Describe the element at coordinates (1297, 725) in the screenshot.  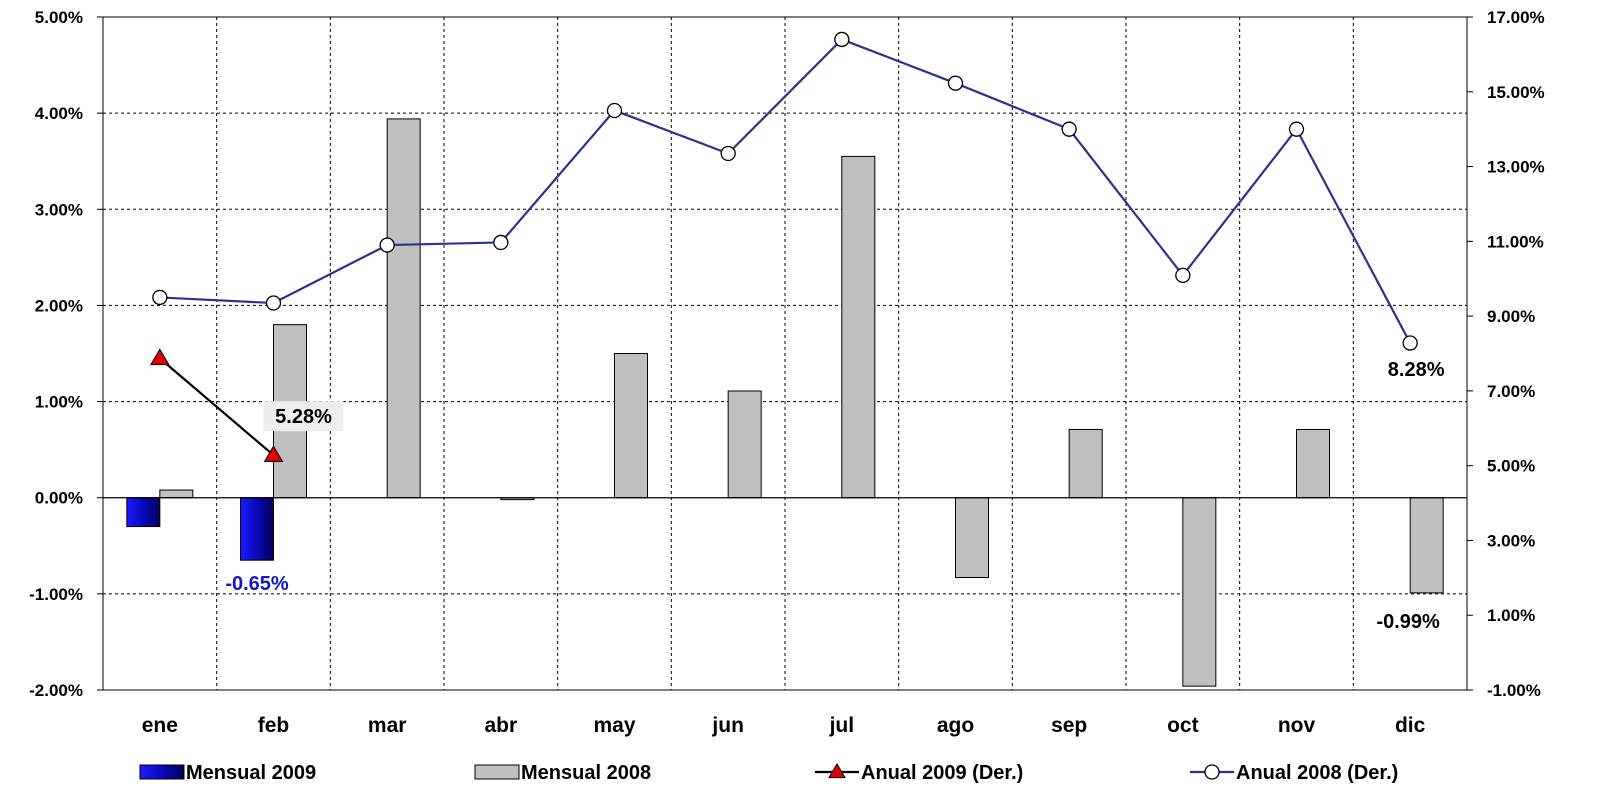
I see `x-tick-label: nov` at that location.